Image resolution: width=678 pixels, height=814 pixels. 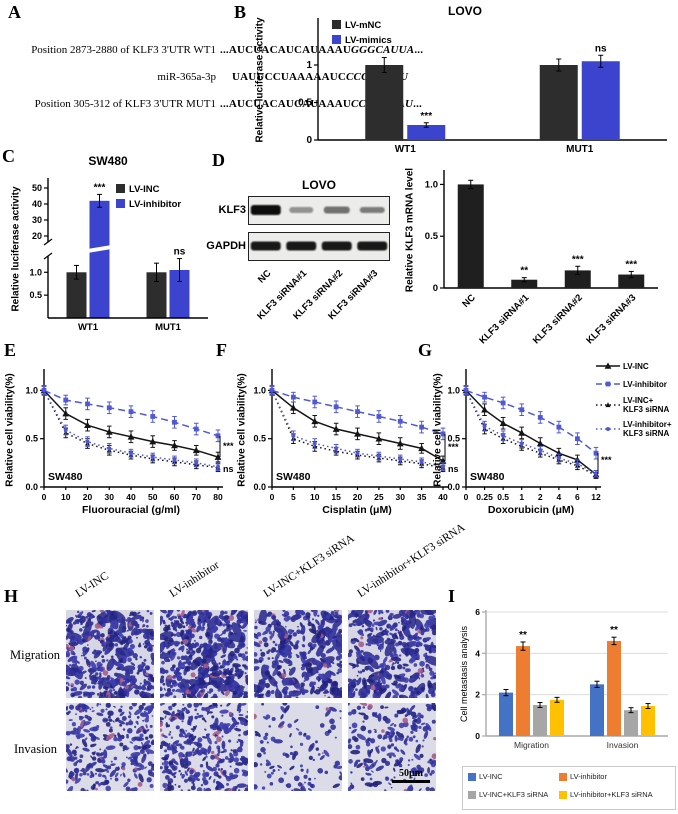 I want to click on panel-label-b: B, so click(x=240, y=12).